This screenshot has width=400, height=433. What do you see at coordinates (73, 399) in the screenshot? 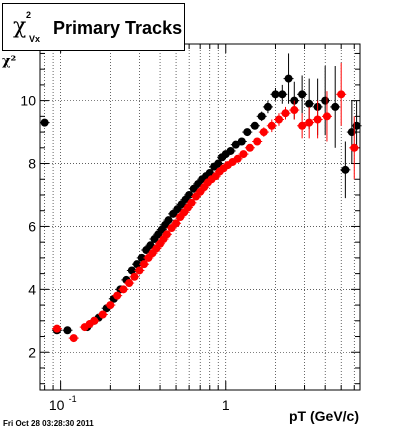
I see `x-tick-label-exponent: -1` at bounding box center [73, 399].